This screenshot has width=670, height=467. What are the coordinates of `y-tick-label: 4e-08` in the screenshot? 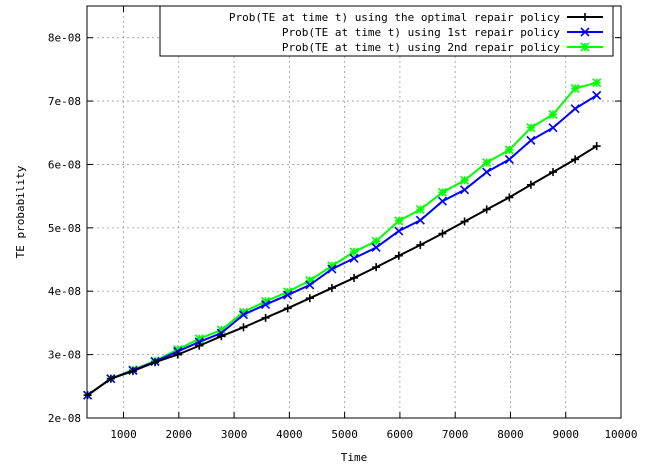 It's located at (64, 291).